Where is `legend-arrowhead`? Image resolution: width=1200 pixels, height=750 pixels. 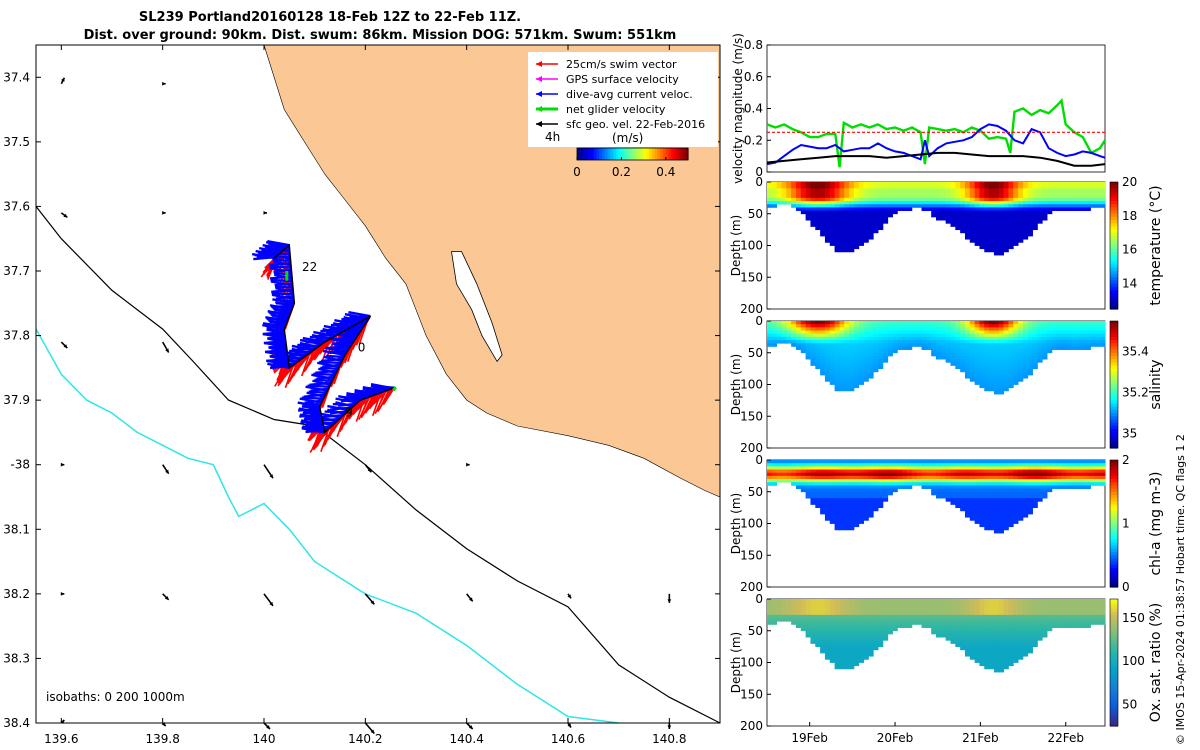 legend-arrowhead is located at coordinates (539, 64).